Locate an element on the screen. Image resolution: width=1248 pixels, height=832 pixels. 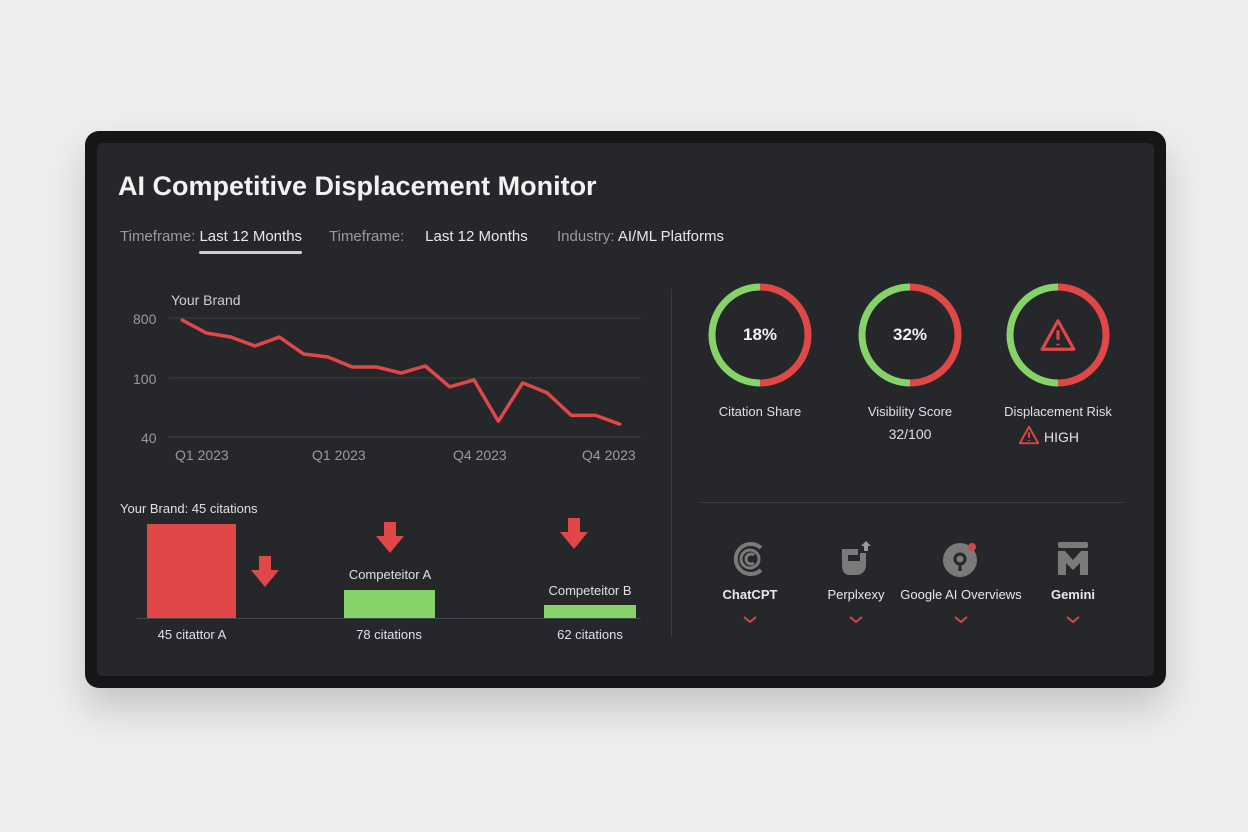
platform-name: Perplxexy is located at coordinates (856, 594).